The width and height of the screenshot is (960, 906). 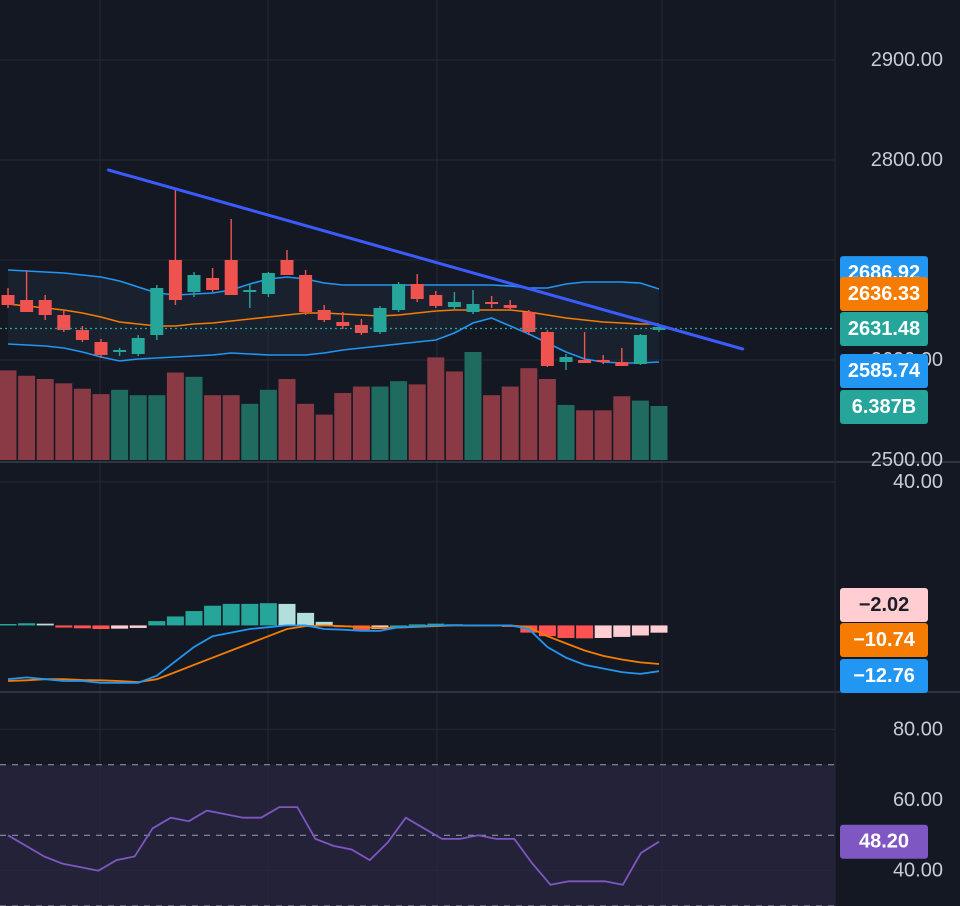 What do you see at coordinates (425, 259) in the screenshot?
I see `trend-line` at bounding box center [425, 259].